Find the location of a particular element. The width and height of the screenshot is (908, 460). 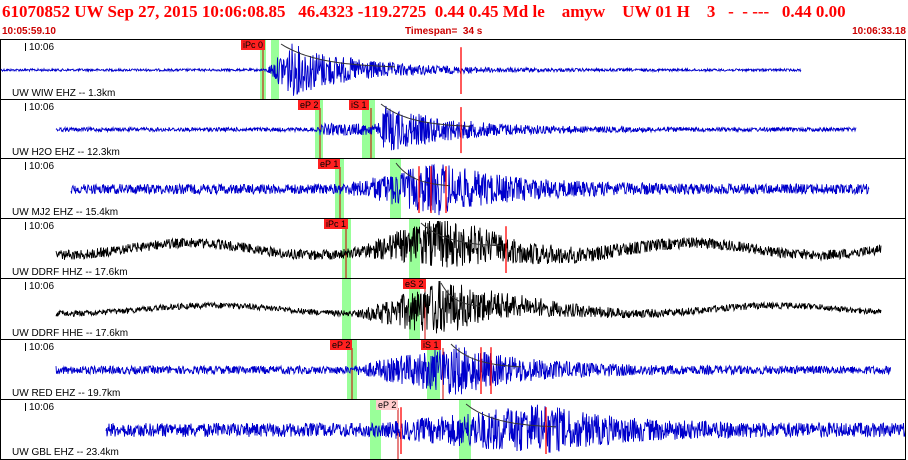

phase-pick-label: eS 2 is located at coordinates (414, 284).